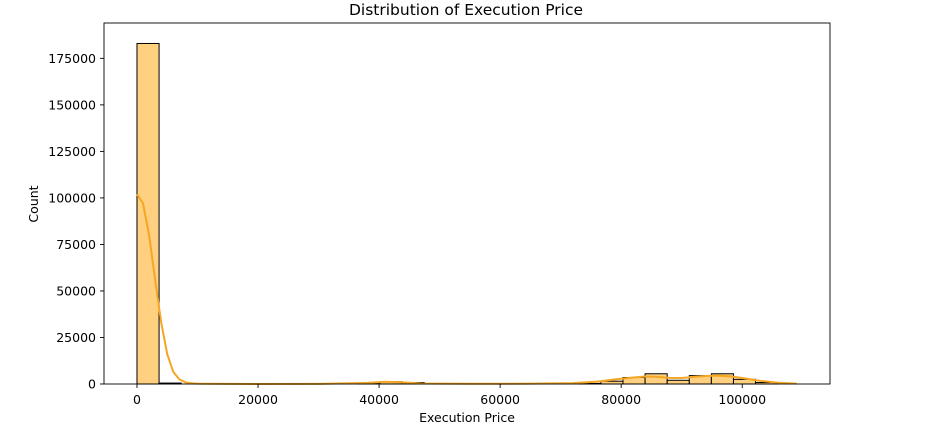 The image size is (947, 433). Describe the element at coordinates (379, 399) in the screenshot. I see `x-tick-label: 40000` at that location.